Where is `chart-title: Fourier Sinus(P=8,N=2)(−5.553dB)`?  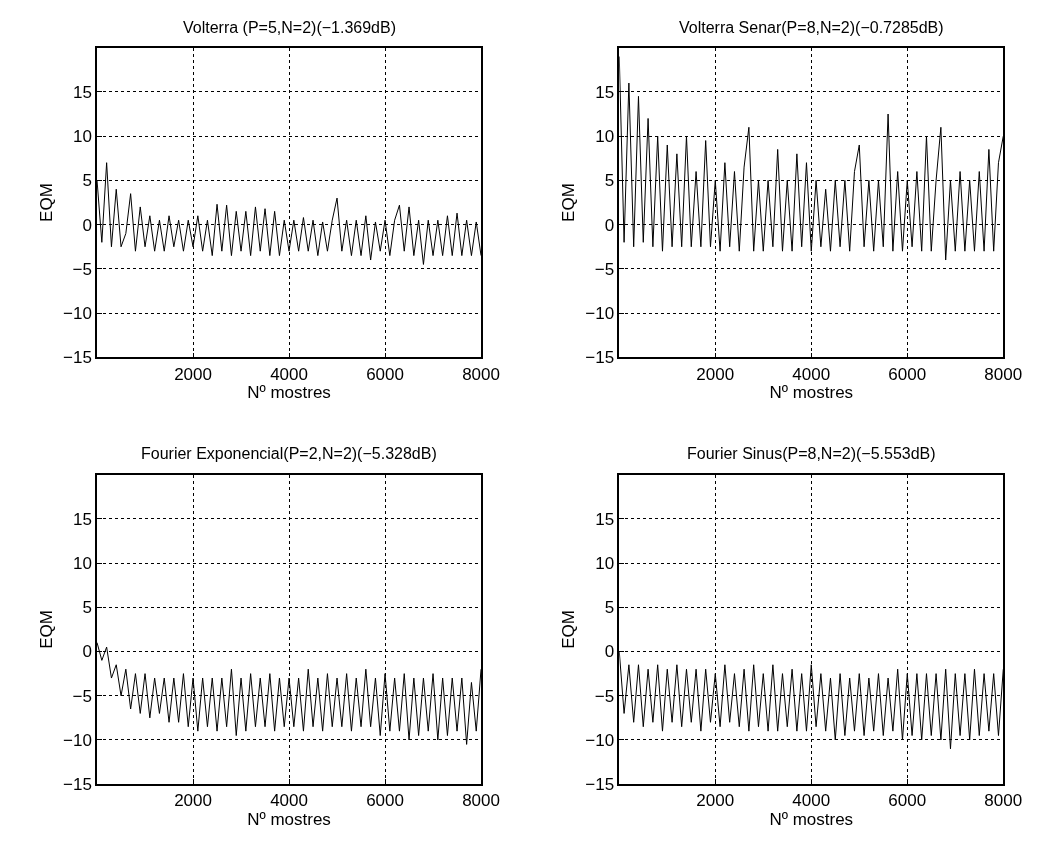 chart-title: Fourier Sinus(P=8,N=2)(−5.553dB) is located at coordinates (811, 453).